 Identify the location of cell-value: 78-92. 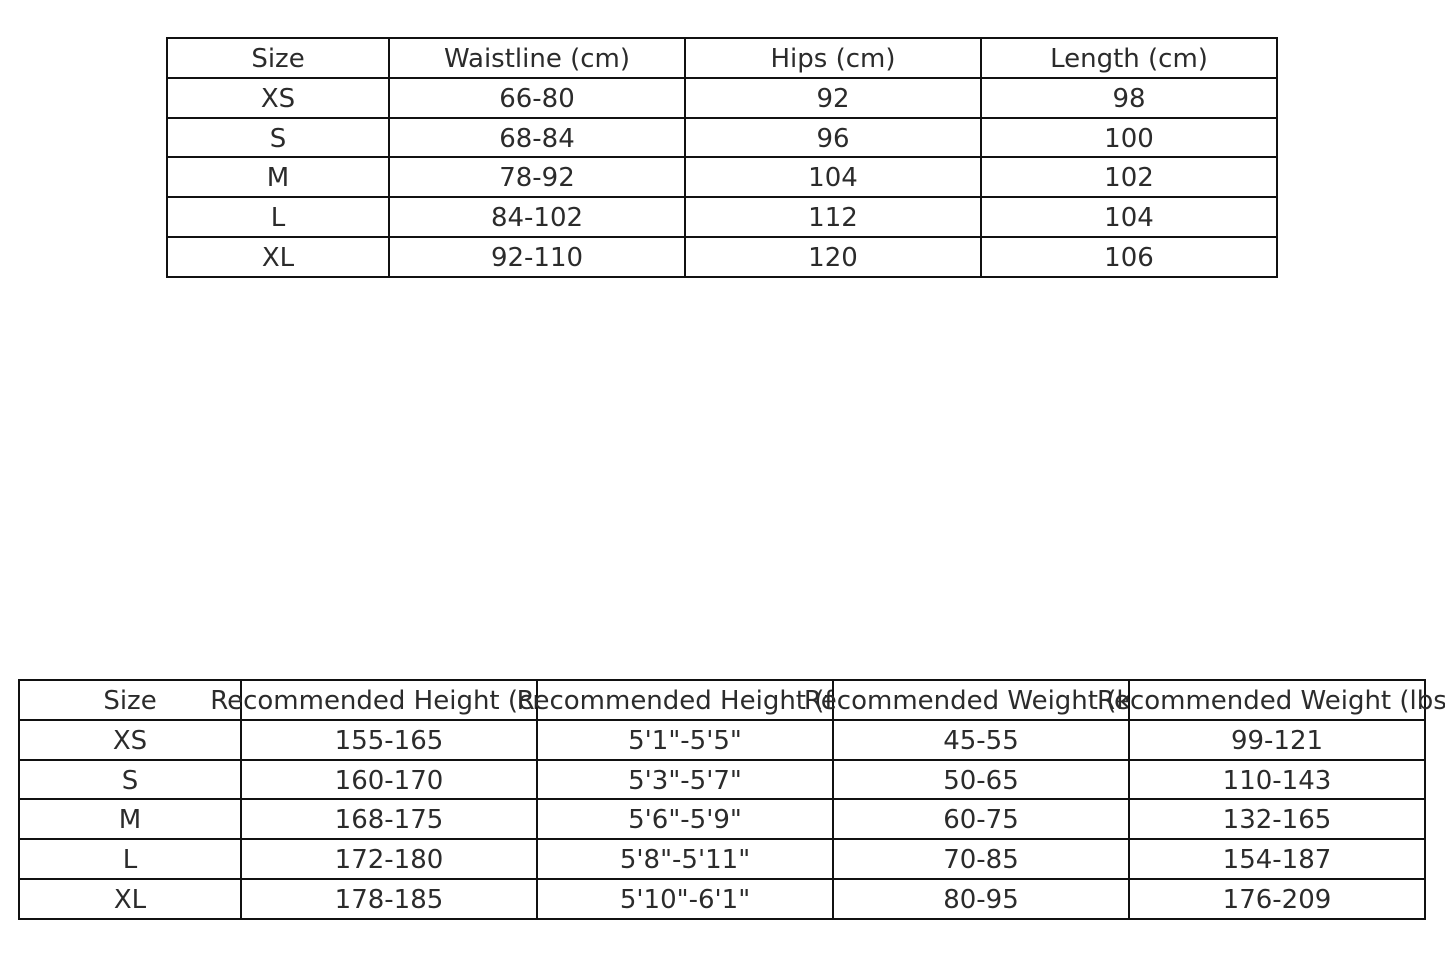
(537, 178).